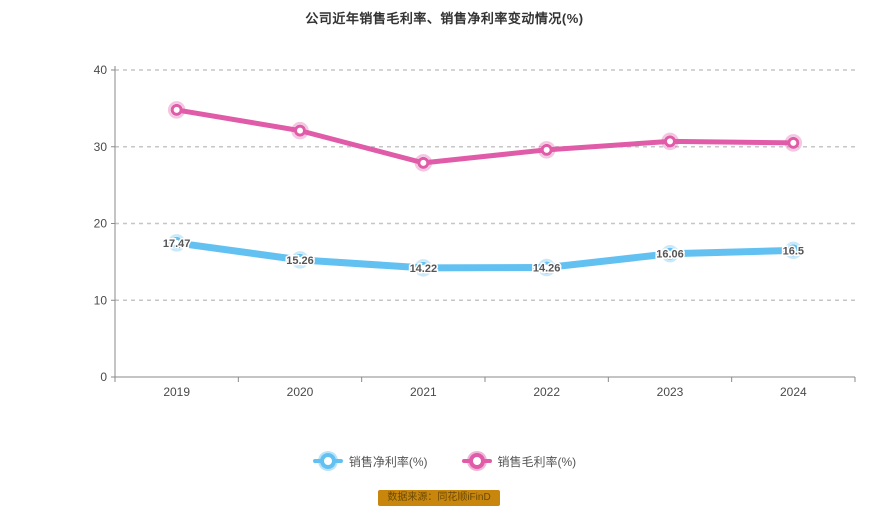  What do you see at coordinates (101, 300) in the screenshot?
I see `y-axis-label: 10` at bounding box center [101, 300].